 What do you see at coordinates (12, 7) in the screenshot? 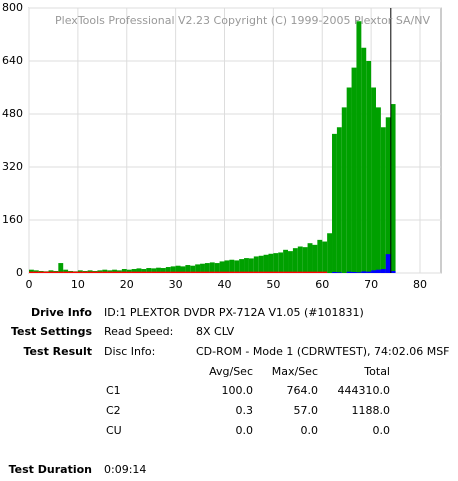
I see `y-tick-label: 800` at bounding box center [12, 7].